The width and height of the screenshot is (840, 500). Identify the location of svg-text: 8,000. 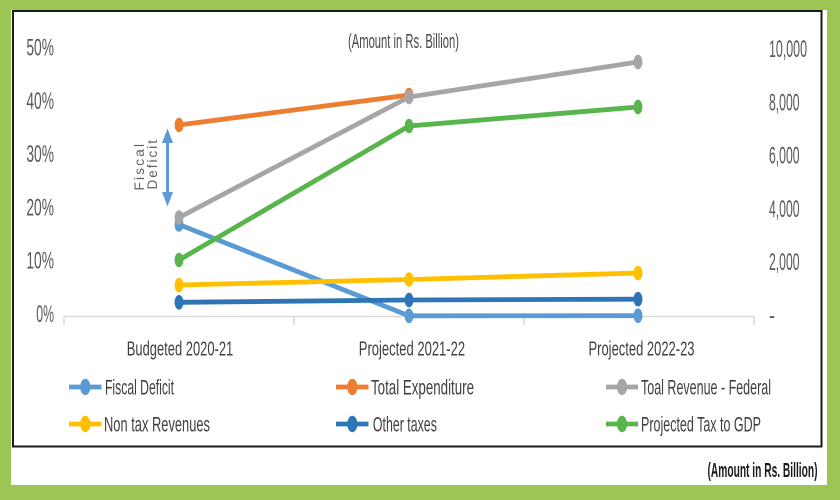
(784, 102).